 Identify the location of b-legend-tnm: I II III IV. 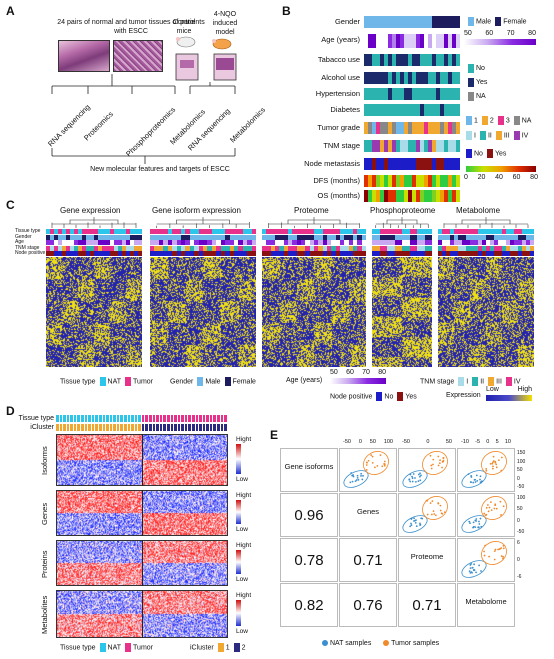
(495, 135).